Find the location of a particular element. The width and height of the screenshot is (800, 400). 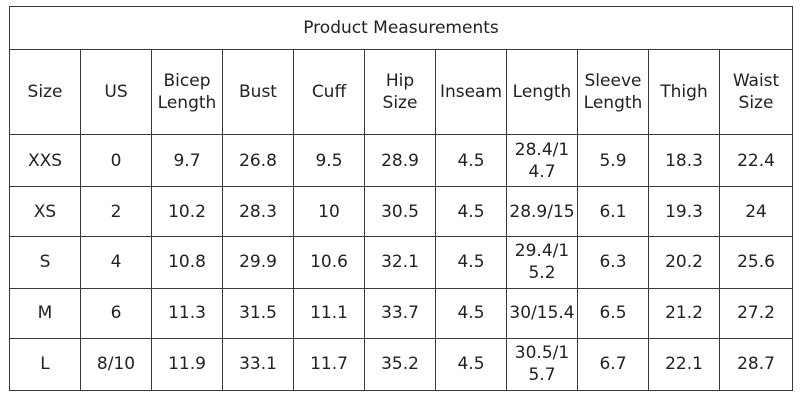

cell-hip-size: 33.7 is located at coordinates (400, 313).